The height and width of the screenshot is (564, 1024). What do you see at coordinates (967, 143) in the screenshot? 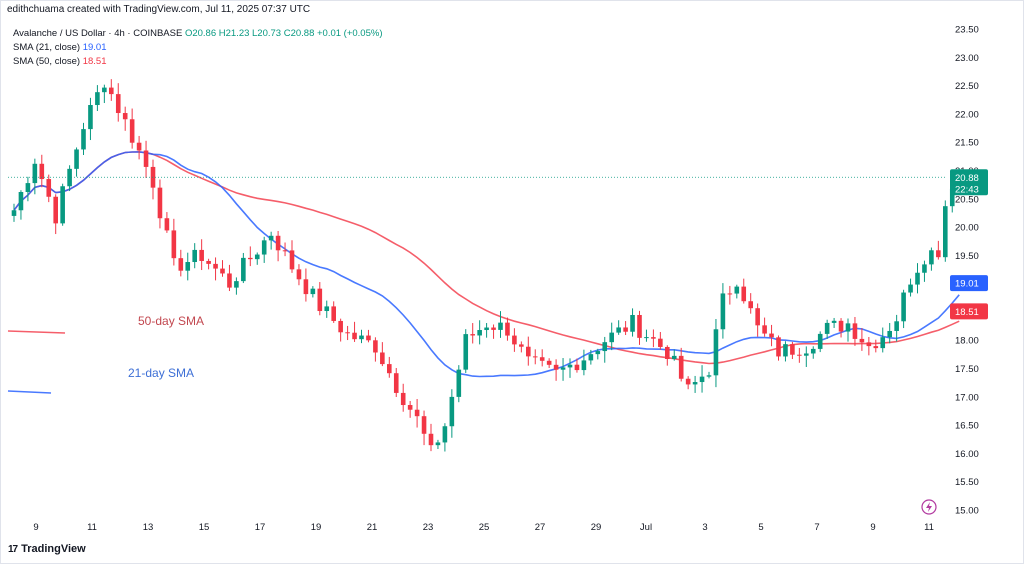
I see `y-tick-label: 21.50` at bounding box center [967, 143].